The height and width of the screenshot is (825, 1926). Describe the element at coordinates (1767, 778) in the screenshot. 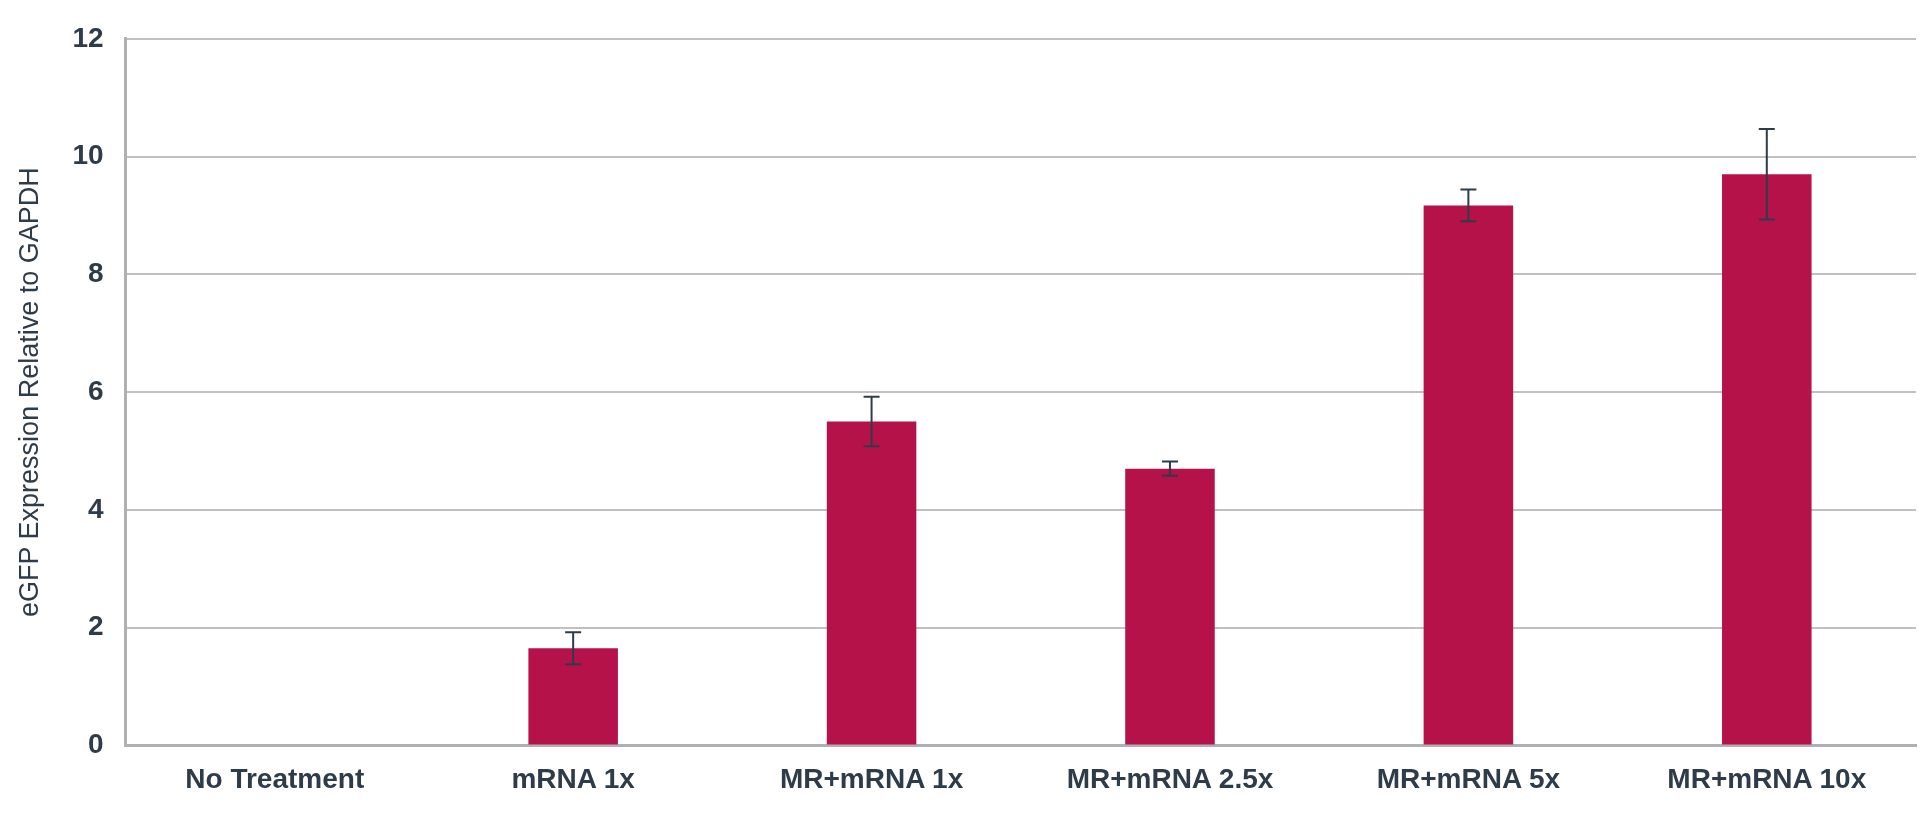

I see `x-tick-label: MR+mRNA 10x` at that location.